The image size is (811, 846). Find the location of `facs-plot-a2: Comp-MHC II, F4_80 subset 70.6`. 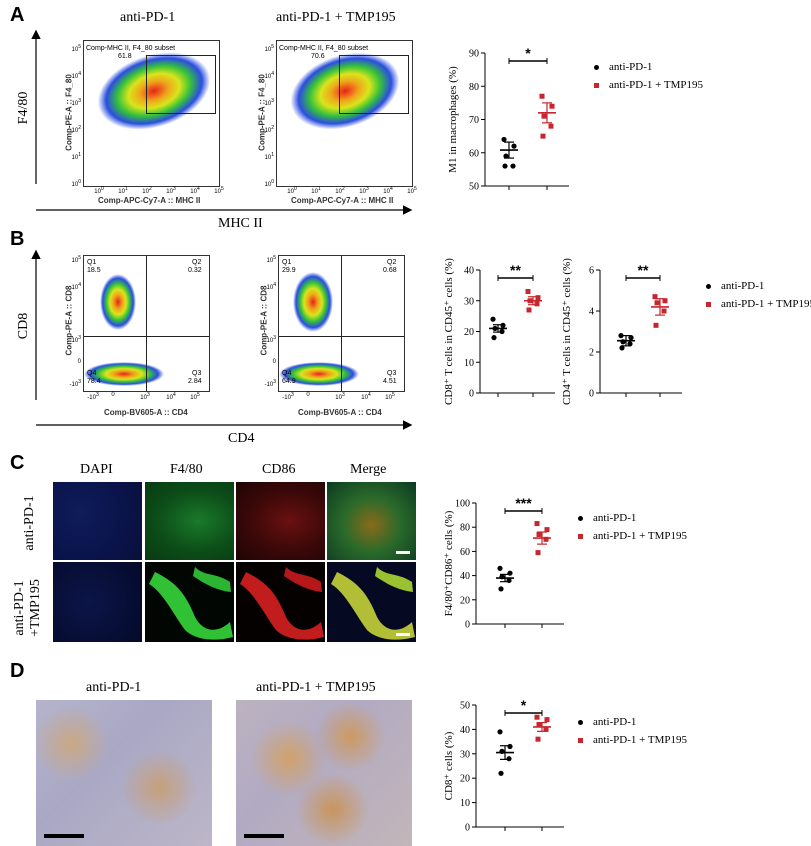

facs-plot-a2: Comp-MHC II, F4_80 subset 70.6 is located at coordinates (344, 113).